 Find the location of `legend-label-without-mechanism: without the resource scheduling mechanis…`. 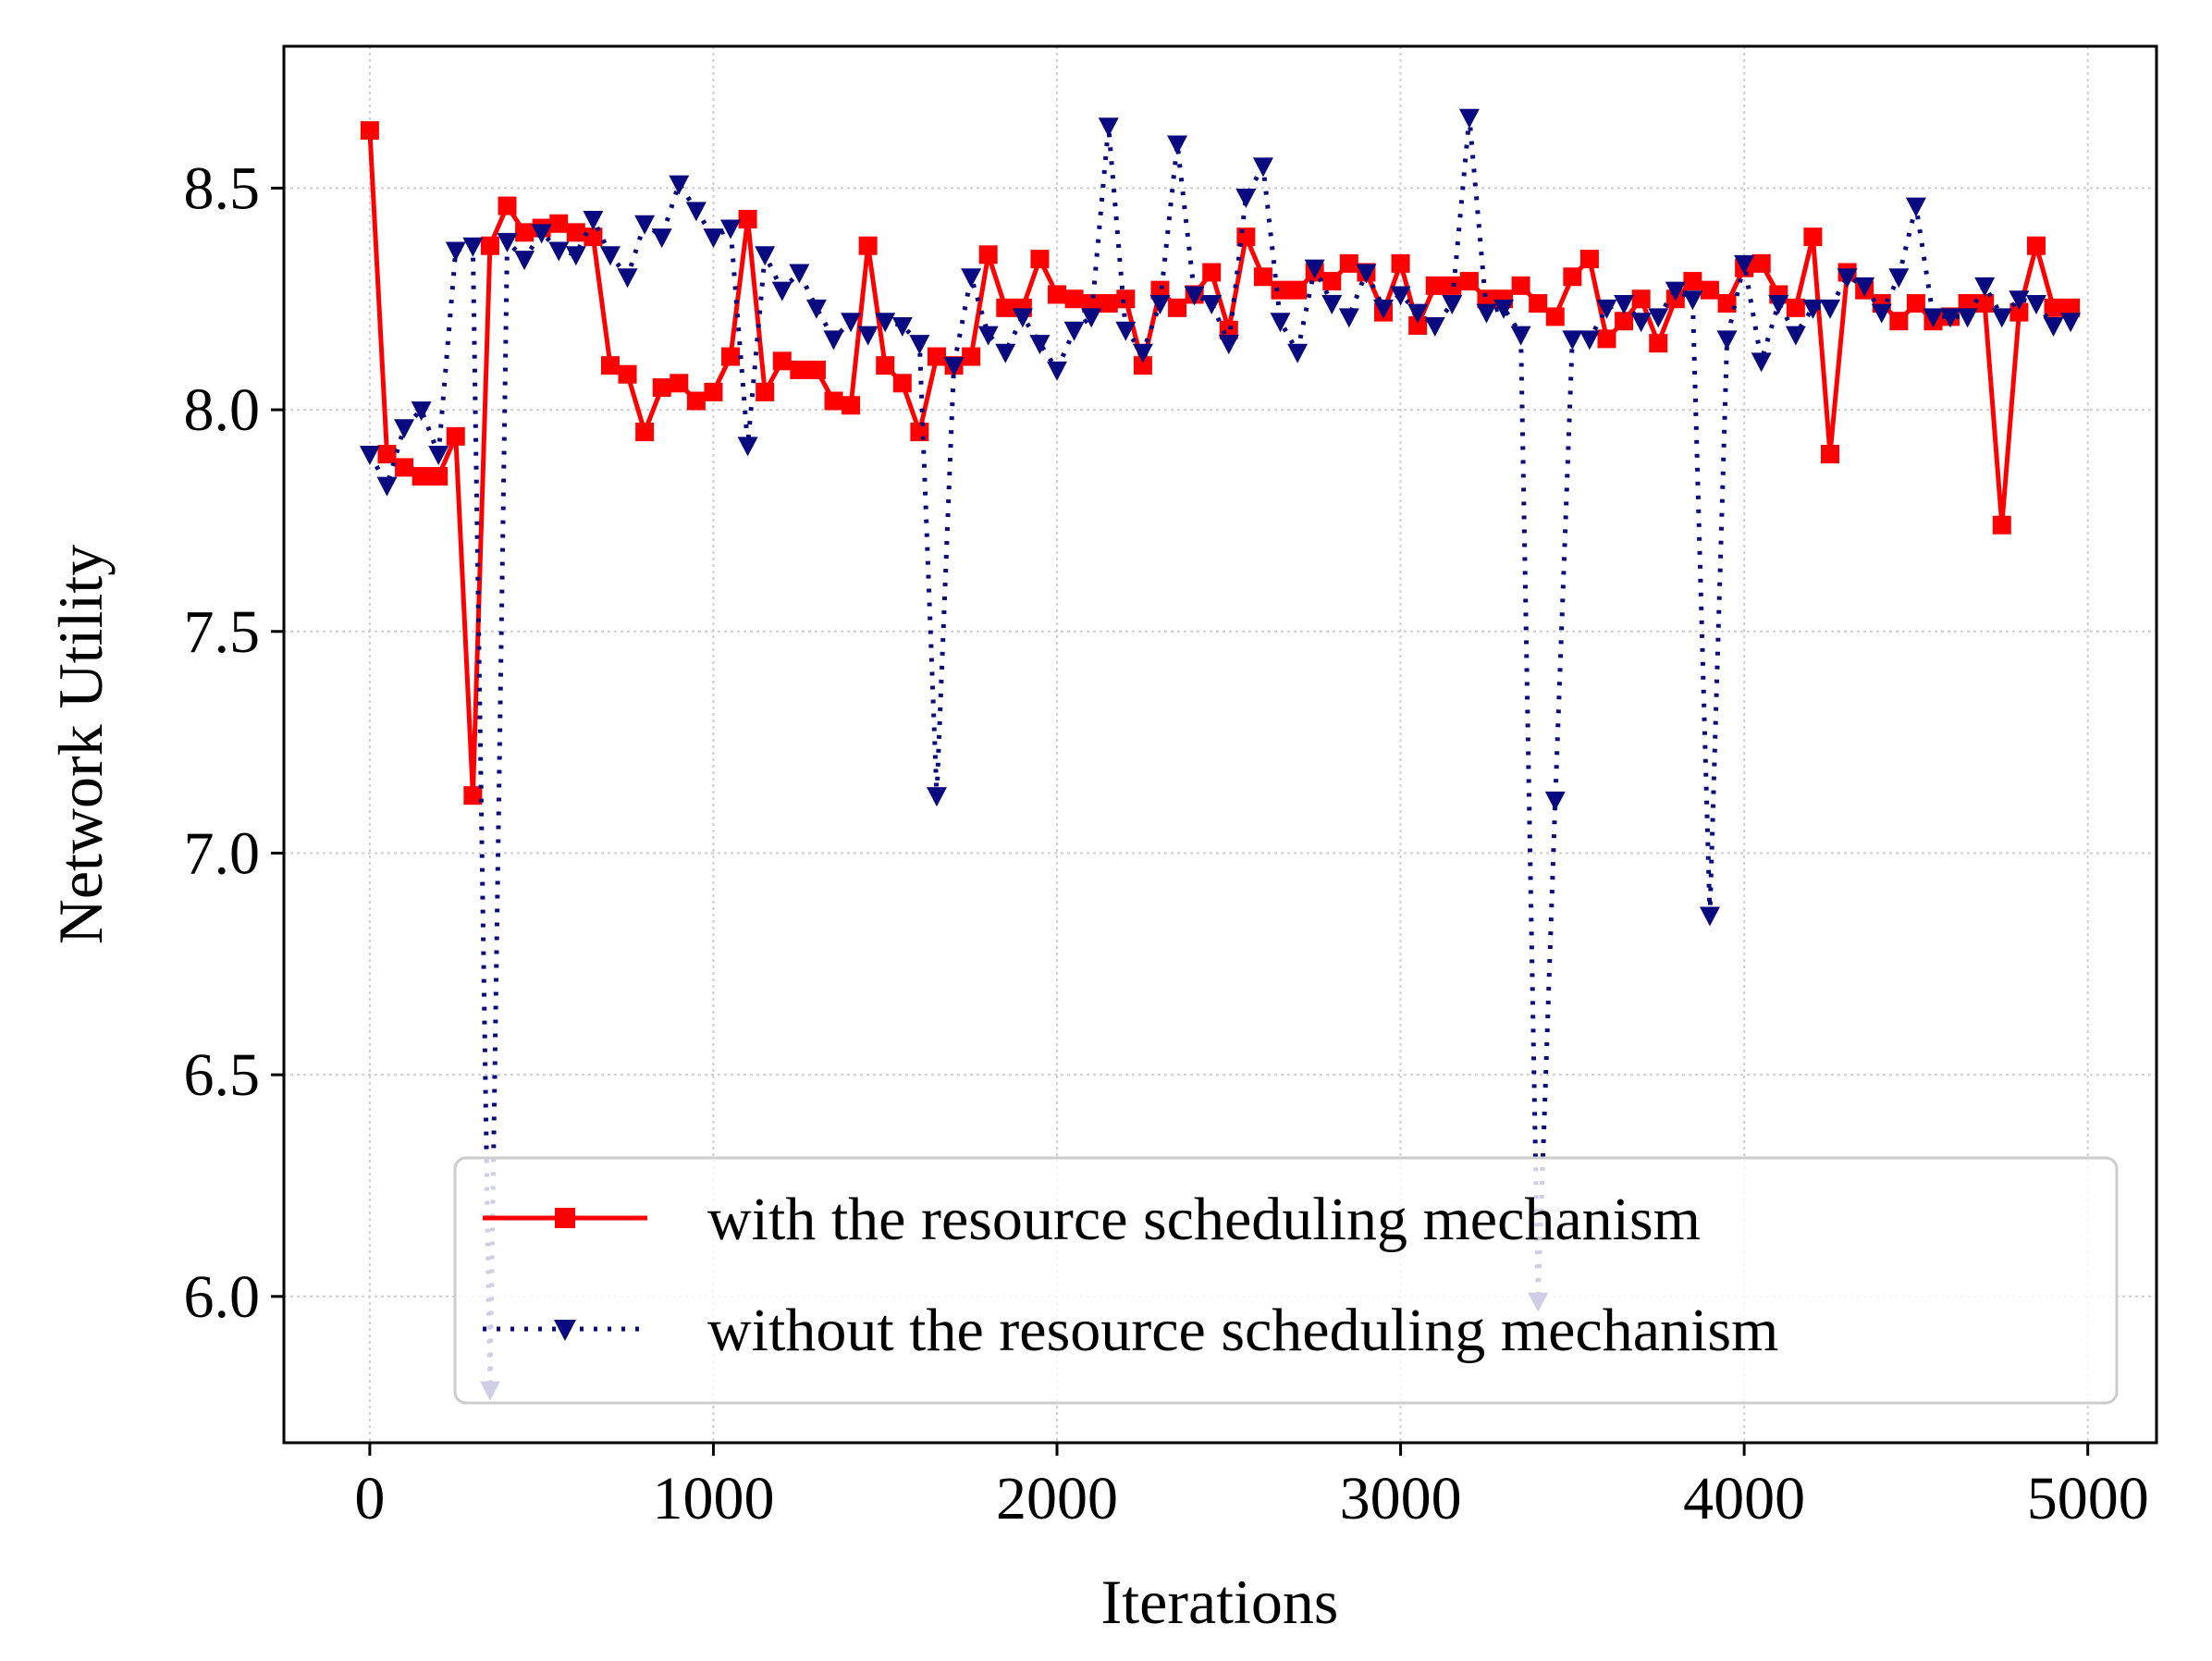

legend-label-without-mechanism: without the resource scheduling mechanis… is located at coordinates (1242, 1330).